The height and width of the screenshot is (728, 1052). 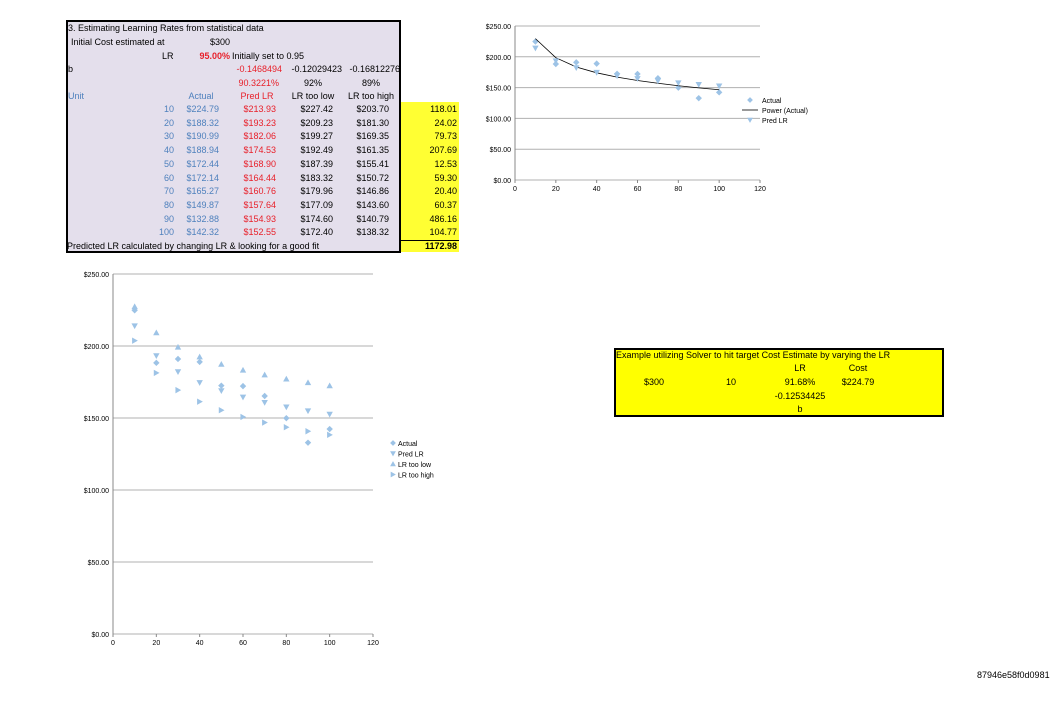 I want to click on b-pred: -0.1468494, so click(x=259, y=69).